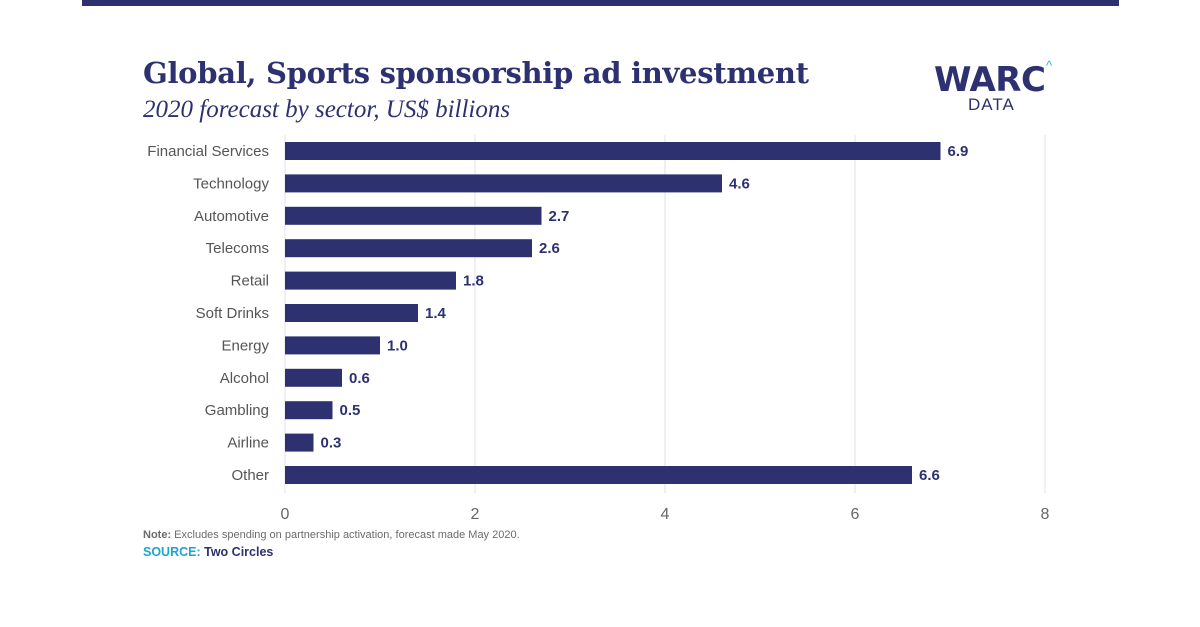 Image resolution: width=1200 pixels, height=627 pixels. Describe the element at coordinates (231, 216) in the screenshot. I see `category-label: Automotive` at that location.